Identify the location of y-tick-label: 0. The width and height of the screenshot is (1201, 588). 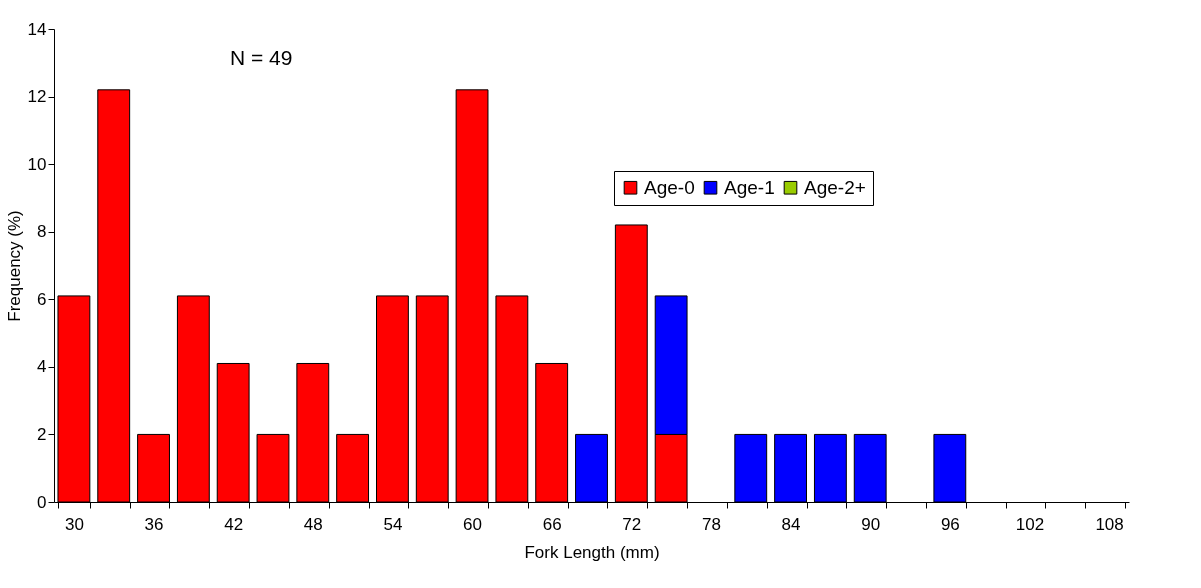
(42, 502).